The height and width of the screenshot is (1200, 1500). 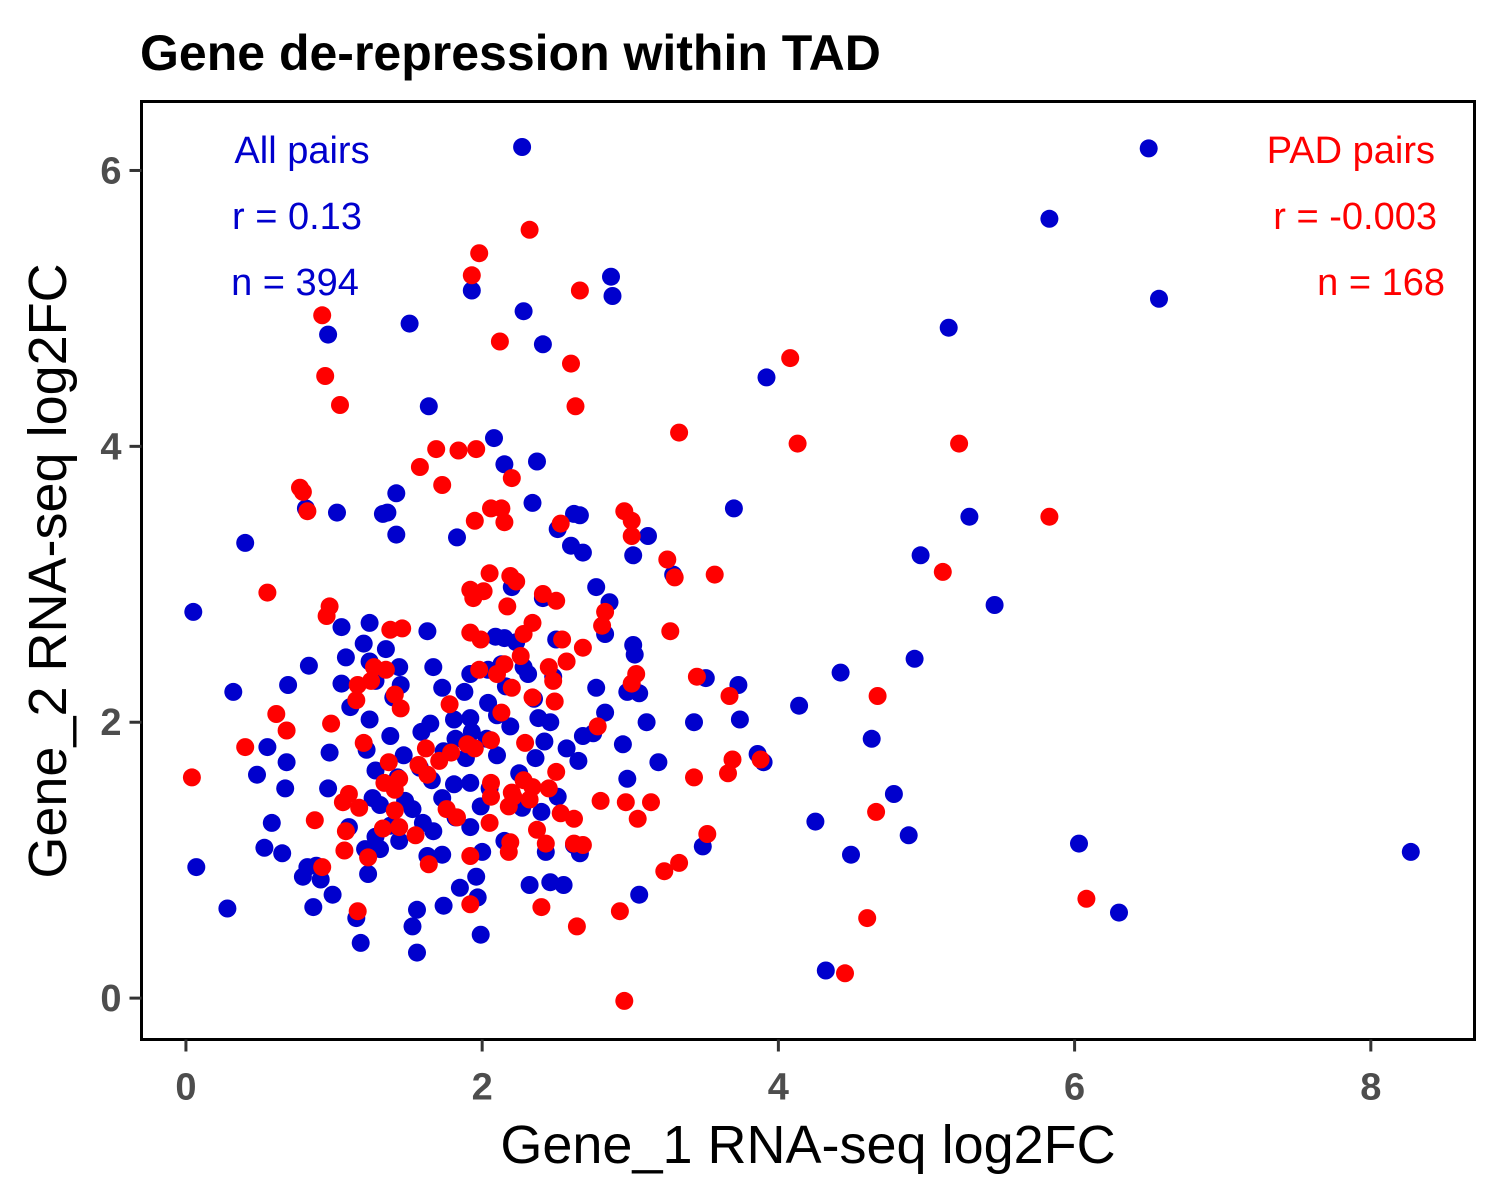 I want to click on pad-pairs-annotation: PAD pairs r = -0.003 n = 168, so click(x=1356, y=217).